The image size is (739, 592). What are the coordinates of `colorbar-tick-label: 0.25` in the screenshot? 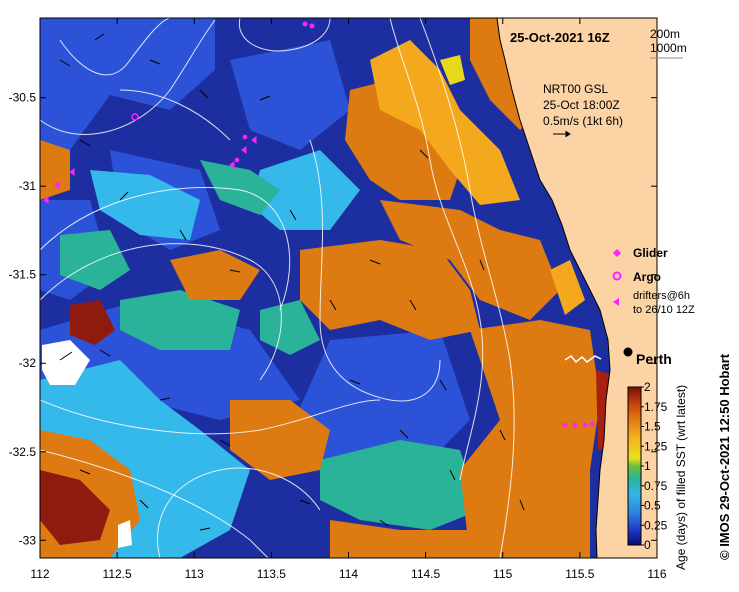 It's located at (656, 525).